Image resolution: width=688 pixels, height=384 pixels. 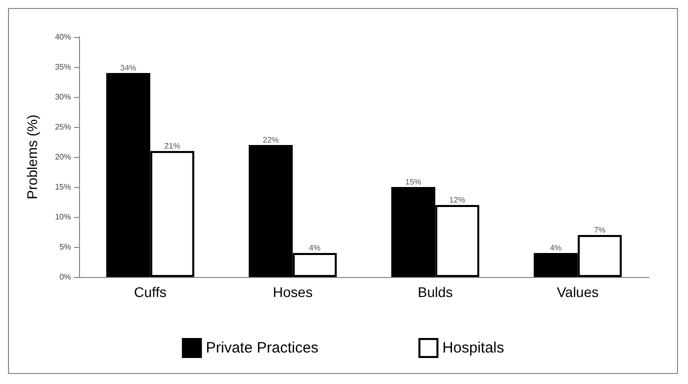 What do you see at coordinates (62, 217) in the screenshot?
I see `y-tick-label: 10%` at bounding box center [62, 217].